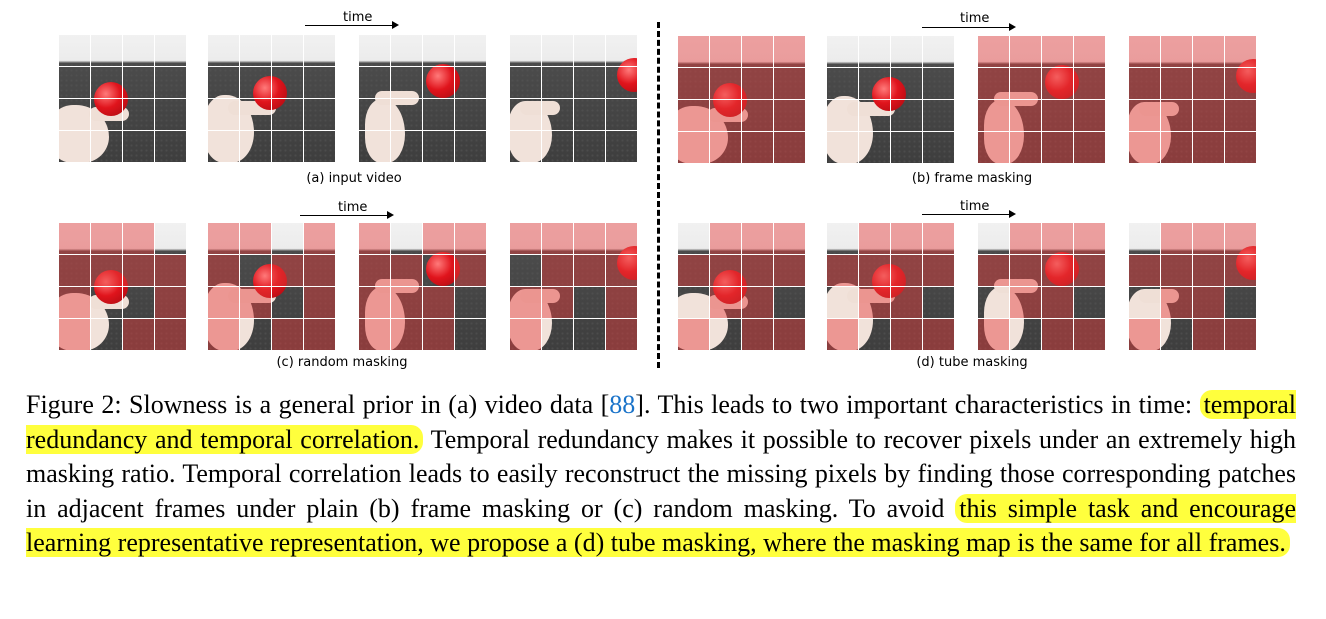 Image resolution: width=1326 pixels, height=619 pixels. I want to click on panel-sublabel: (c) random masking, so click(342, 362).